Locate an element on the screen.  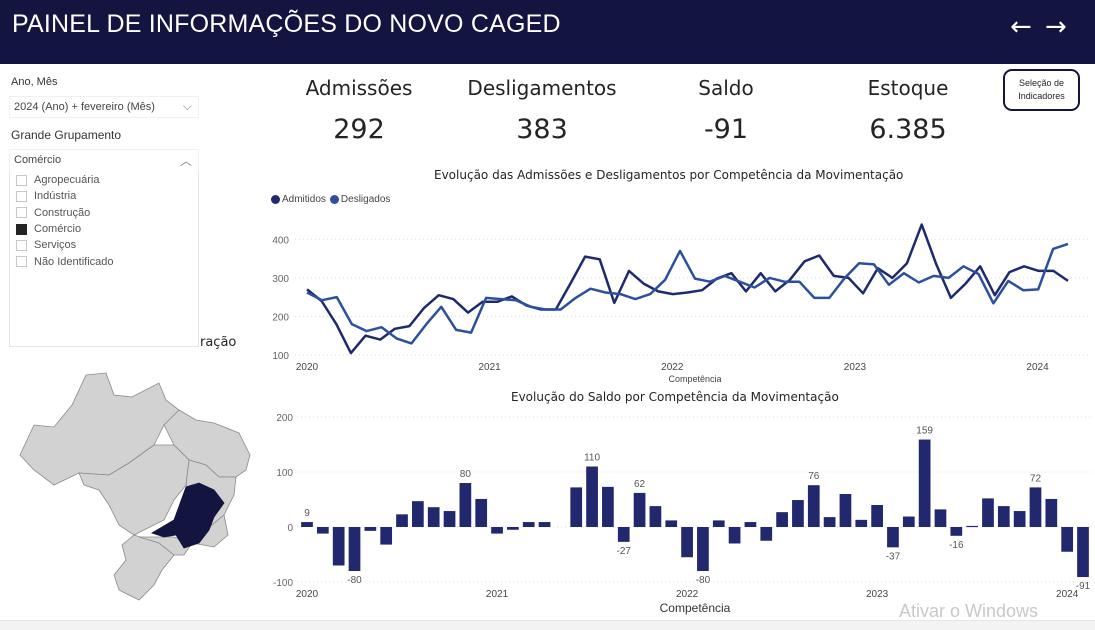
option-comercio: Comércio is located at coordinates (104, 229).